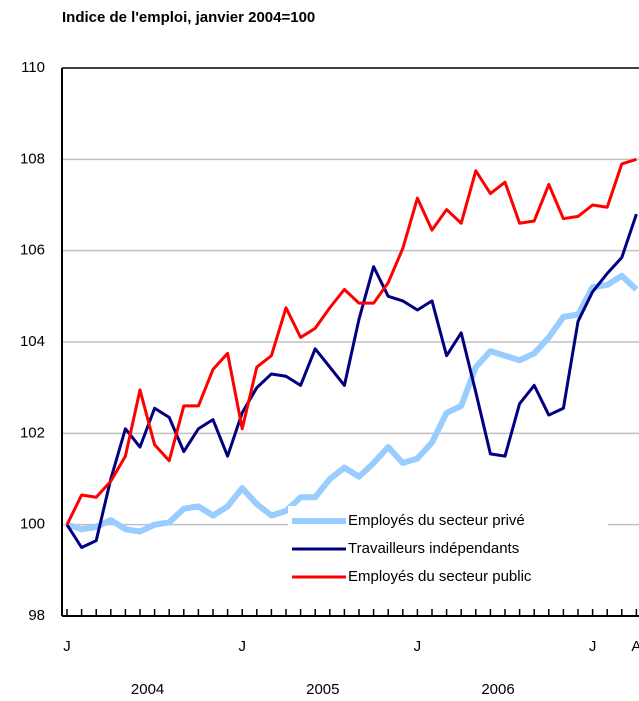  What do you see at coordinates (440, 576) in the screenshot?
I see `legend-label: Employés du secteur public` at bounding box center [440, 576].